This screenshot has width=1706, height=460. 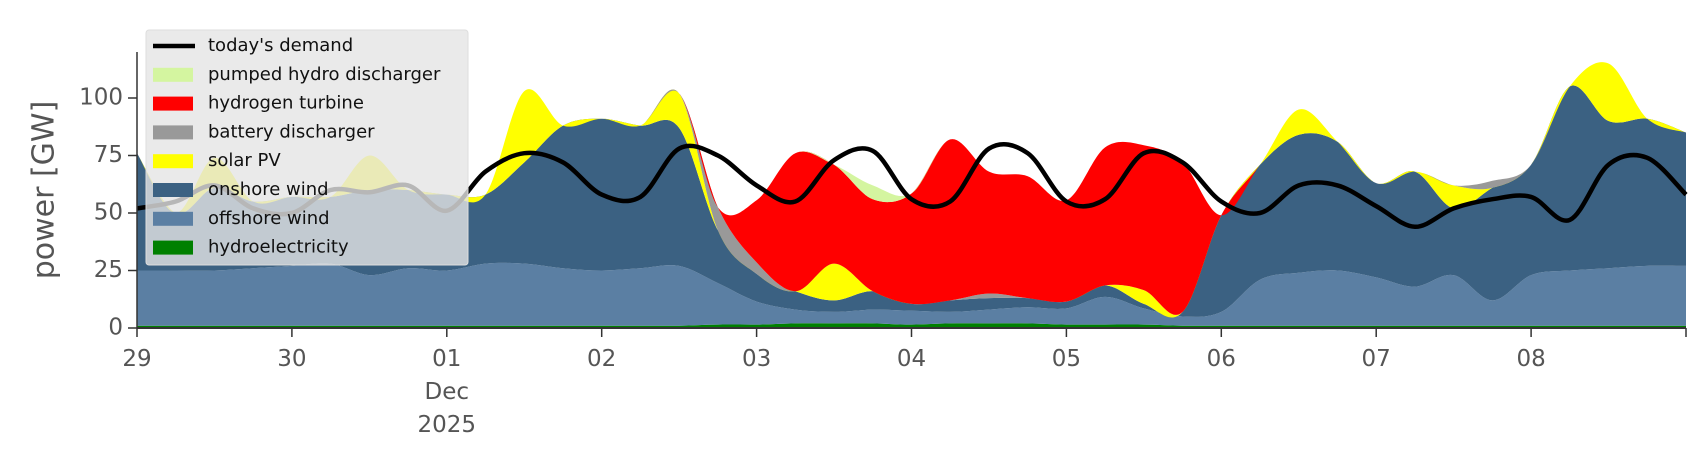 What do you see at coordinates (136, 359) in the screenshot?
I see `x-tick-label: 29` at bounding box center [136, 359].